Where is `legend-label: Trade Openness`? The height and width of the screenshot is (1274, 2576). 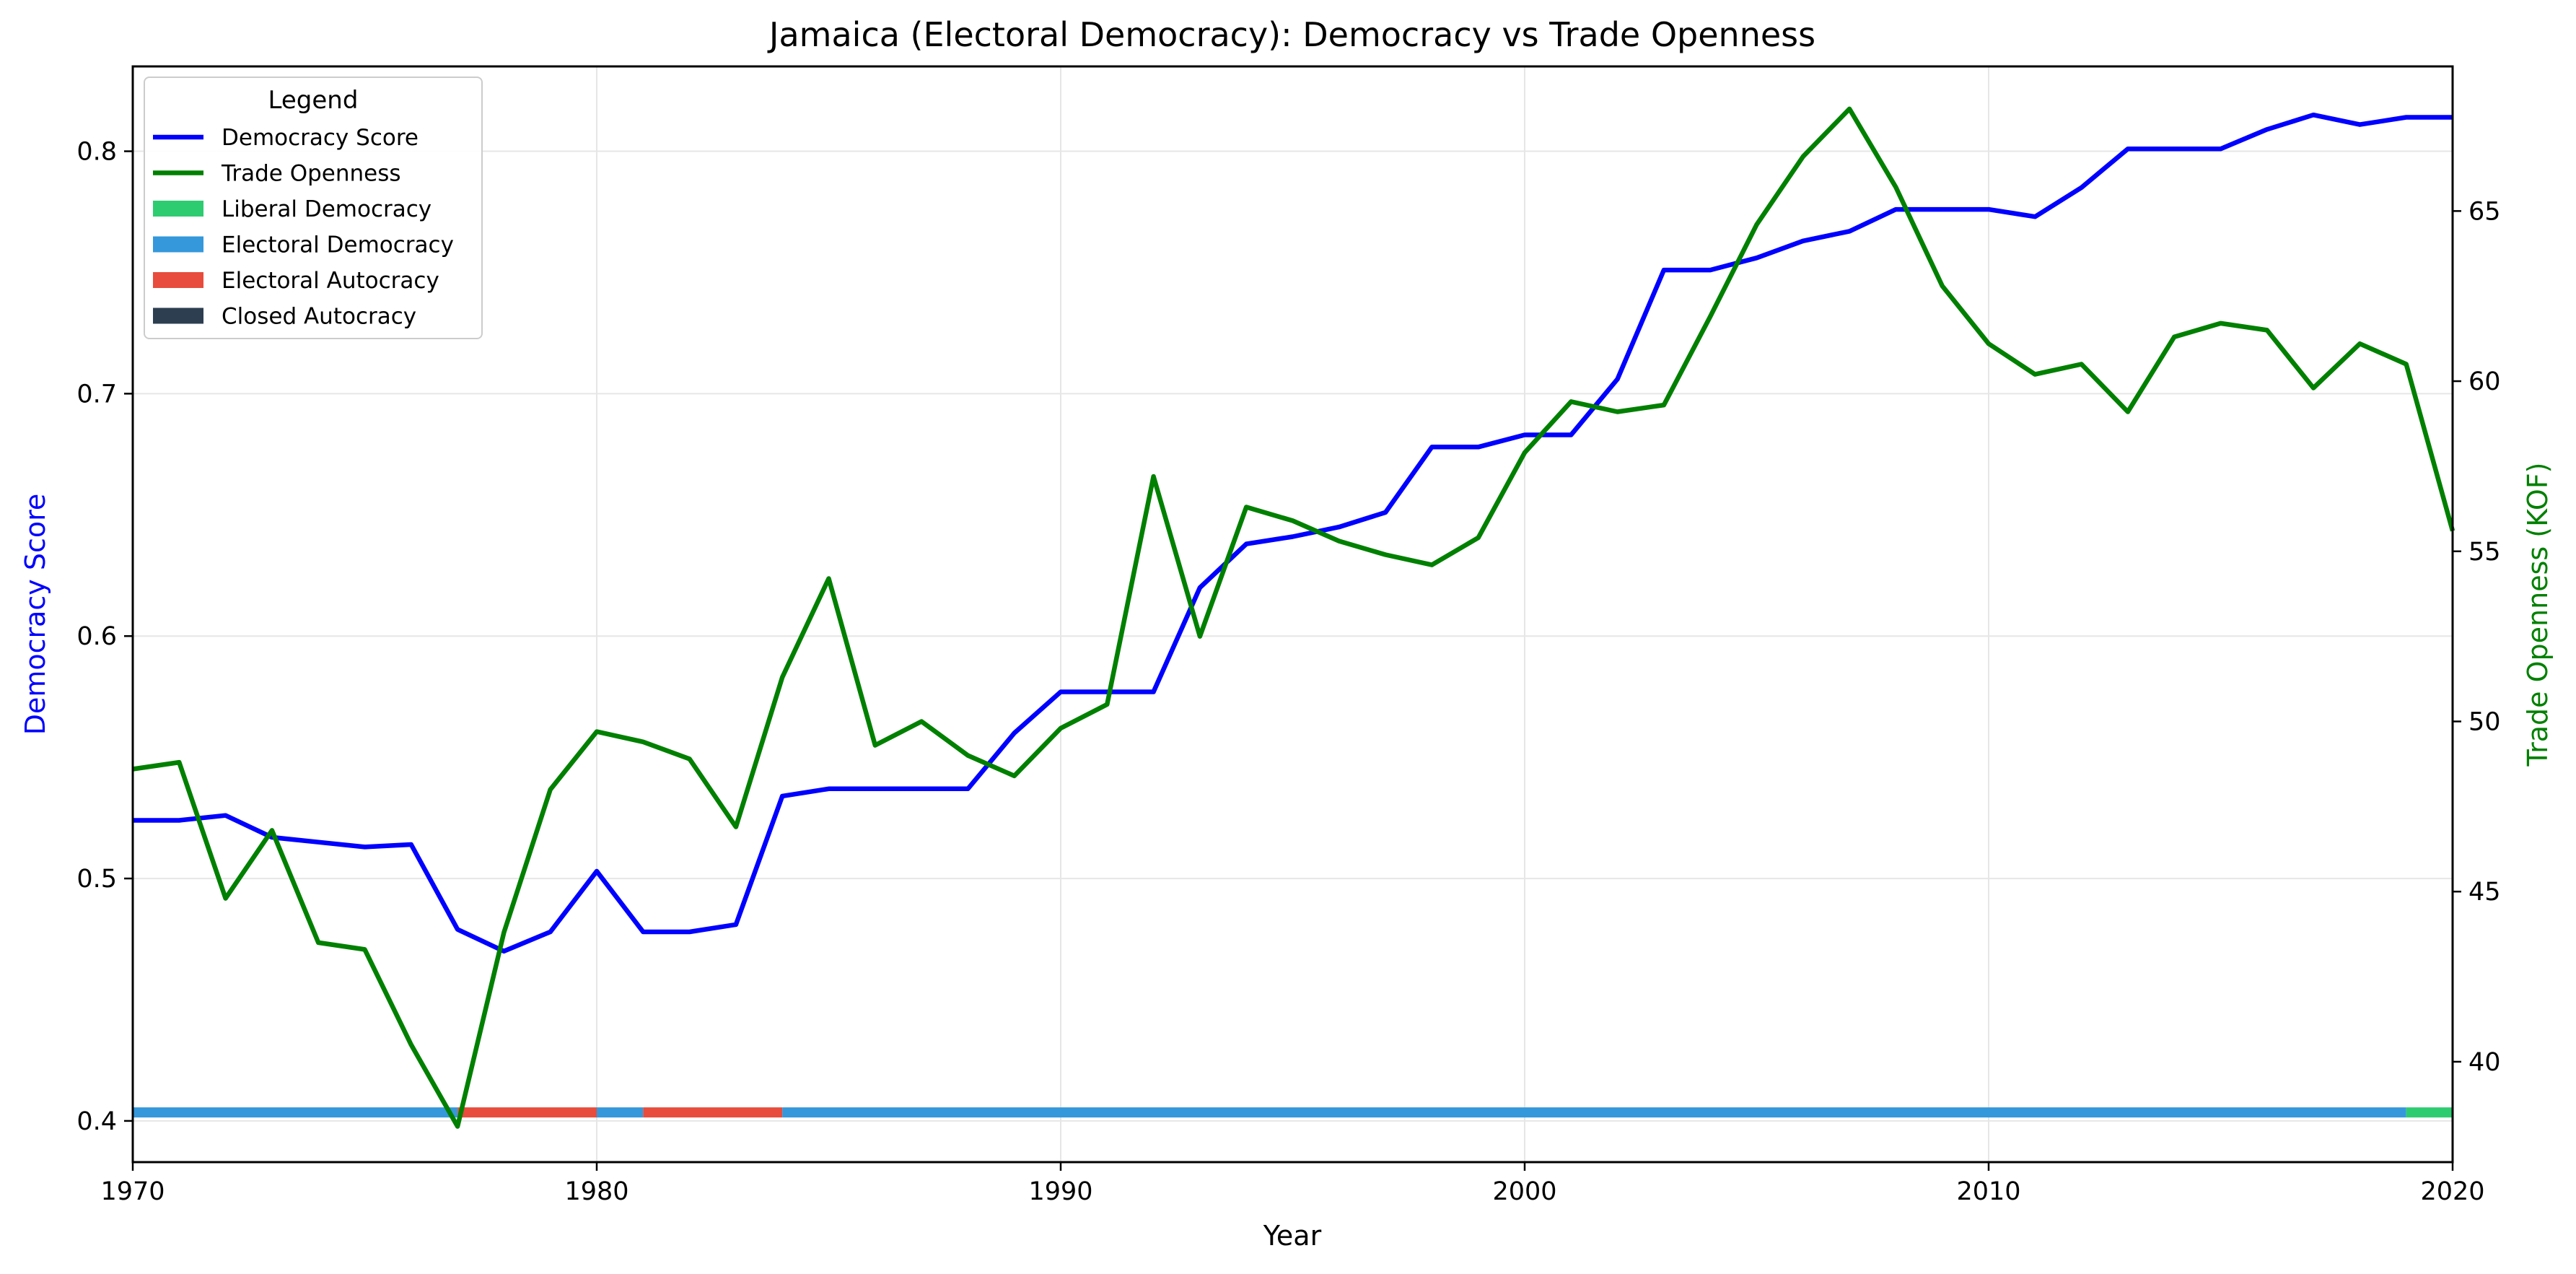
legend-label: Trade Openness is located at coordinates (311, 174).